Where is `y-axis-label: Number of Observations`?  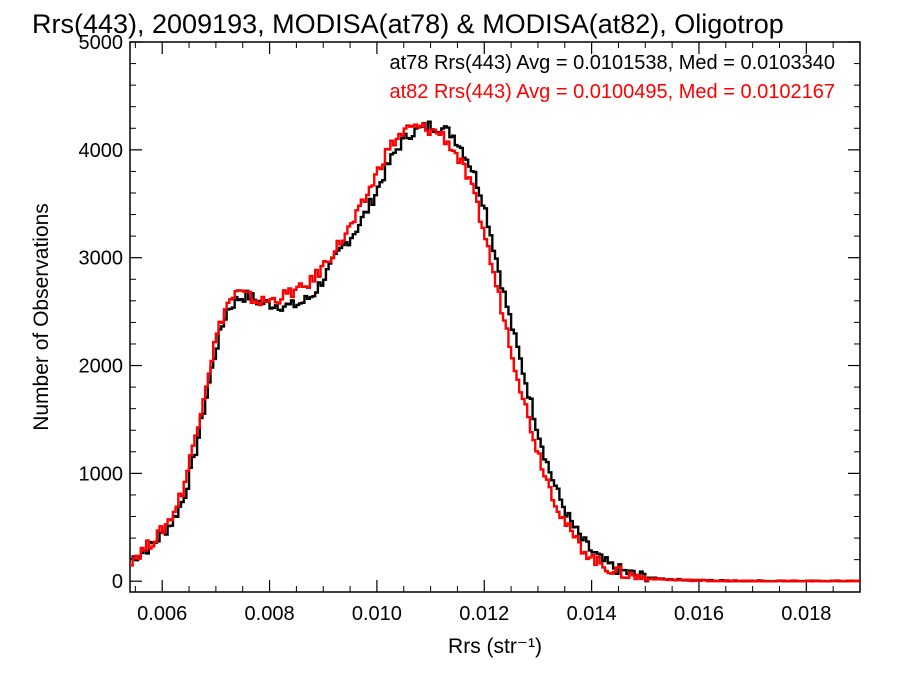
y-axis-label: Number of Observations is located at coordinates (41, 317).